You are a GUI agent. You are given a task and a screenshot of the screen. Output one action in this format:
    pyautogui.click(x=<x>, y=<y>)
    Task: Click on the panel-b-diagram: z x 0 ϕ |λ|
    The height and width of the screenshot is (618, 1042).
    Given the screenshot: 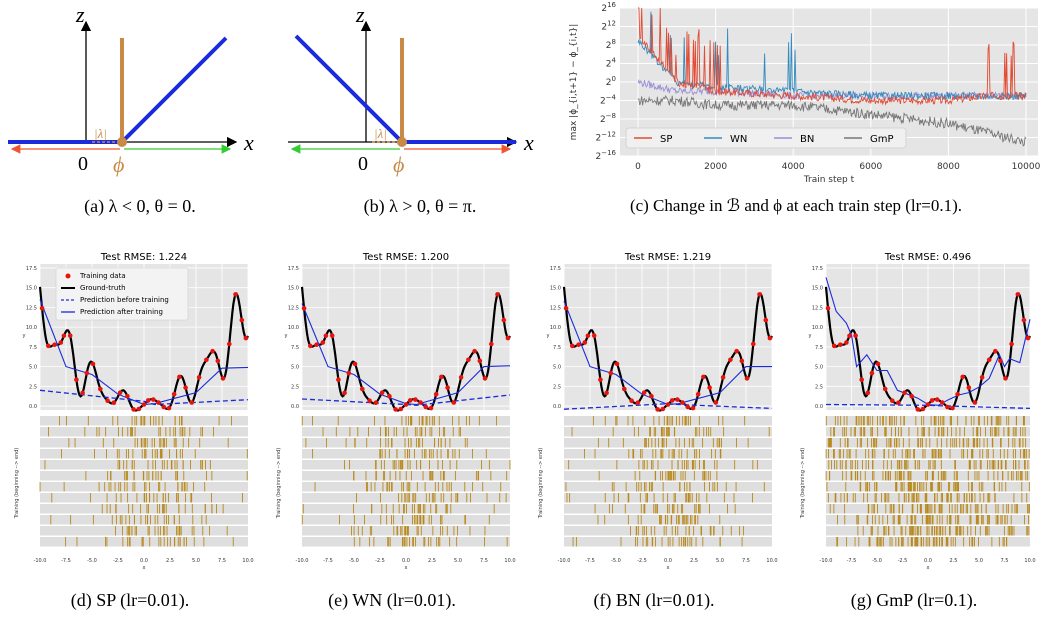 What is the action you would take?
    pyautogui.click(x=411, y=89)
    